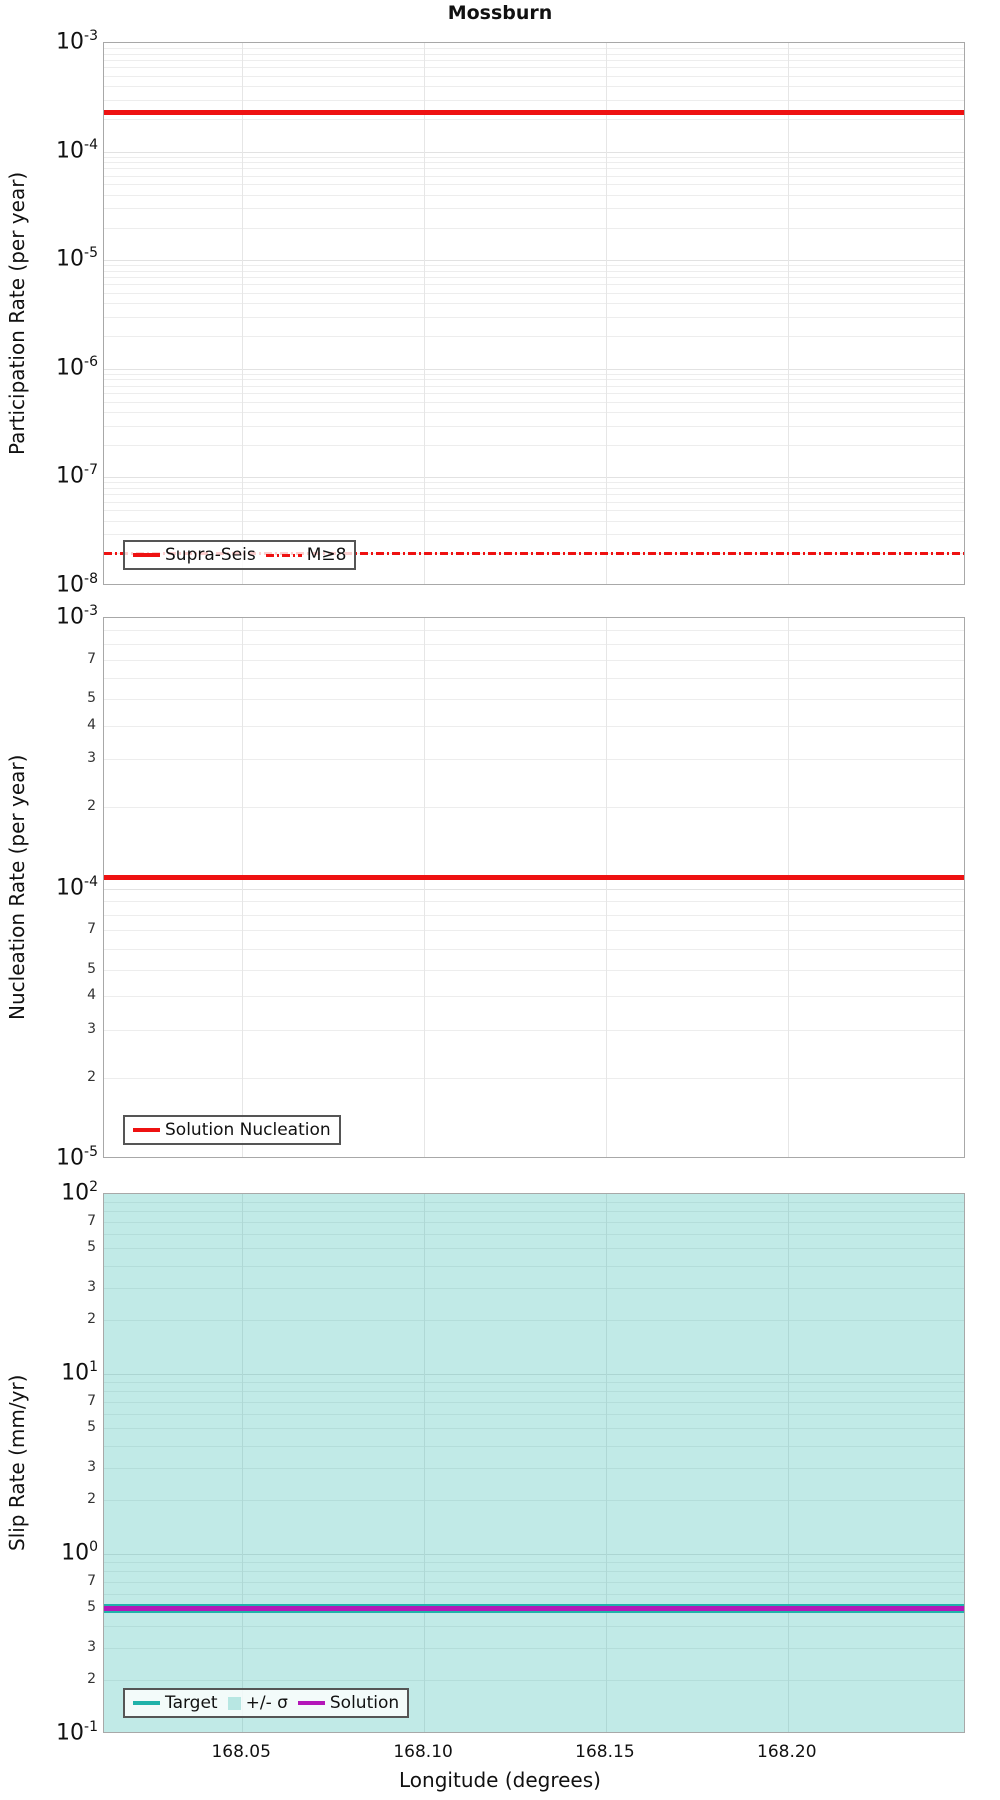 Image resolution: width=1000 pixels, height=1800 pixels. I want to click on legend-label: Solution Nucleation, so click(248, 1130).